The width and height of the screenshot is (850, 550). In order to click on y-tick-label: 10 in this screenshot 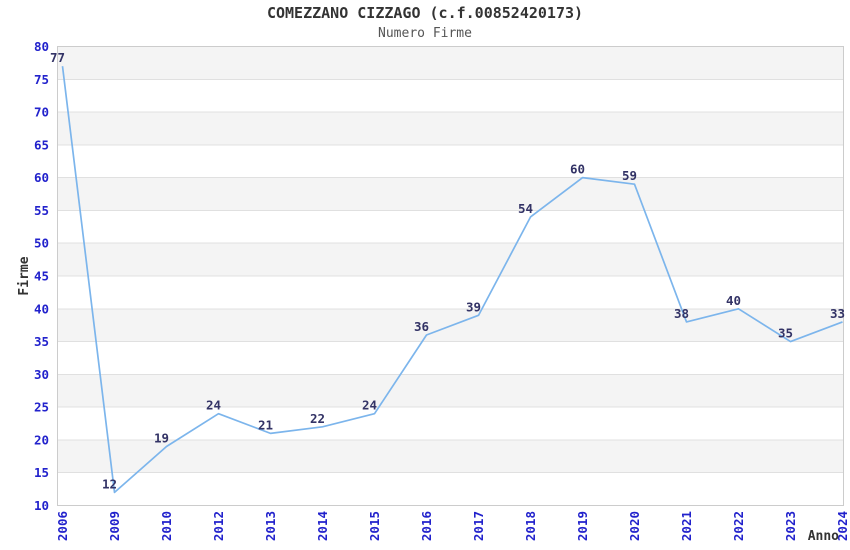, I will do `click(41, 505)`.